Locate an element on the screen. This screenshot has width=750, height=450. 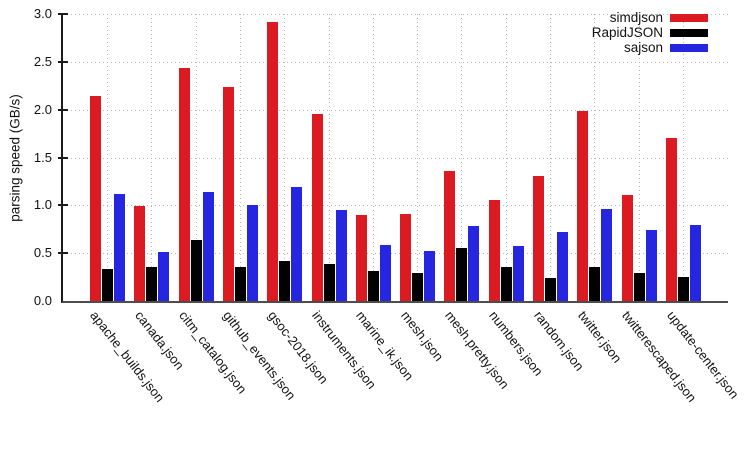
legend-label-sajson: sajson is located at coordinates (643, 47).